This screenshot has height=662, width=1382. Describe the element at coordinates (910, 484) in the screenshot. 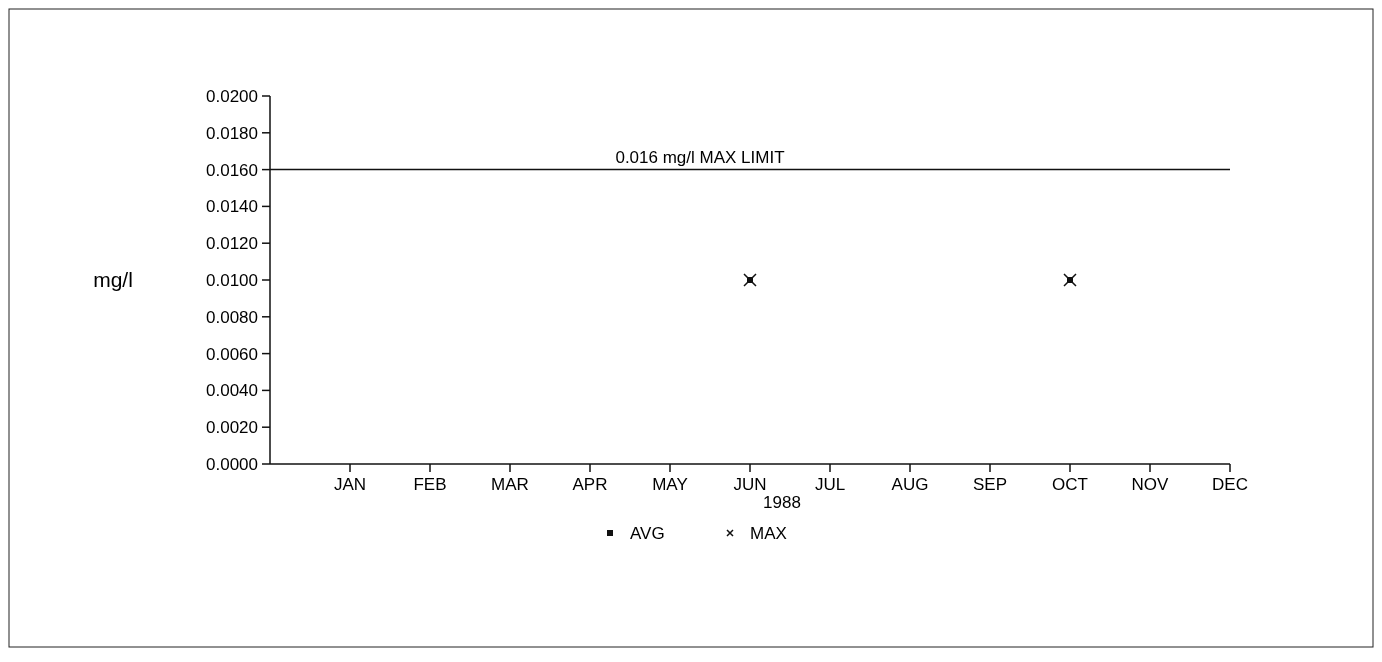

I see `x-tick-label: AUG` at that location.